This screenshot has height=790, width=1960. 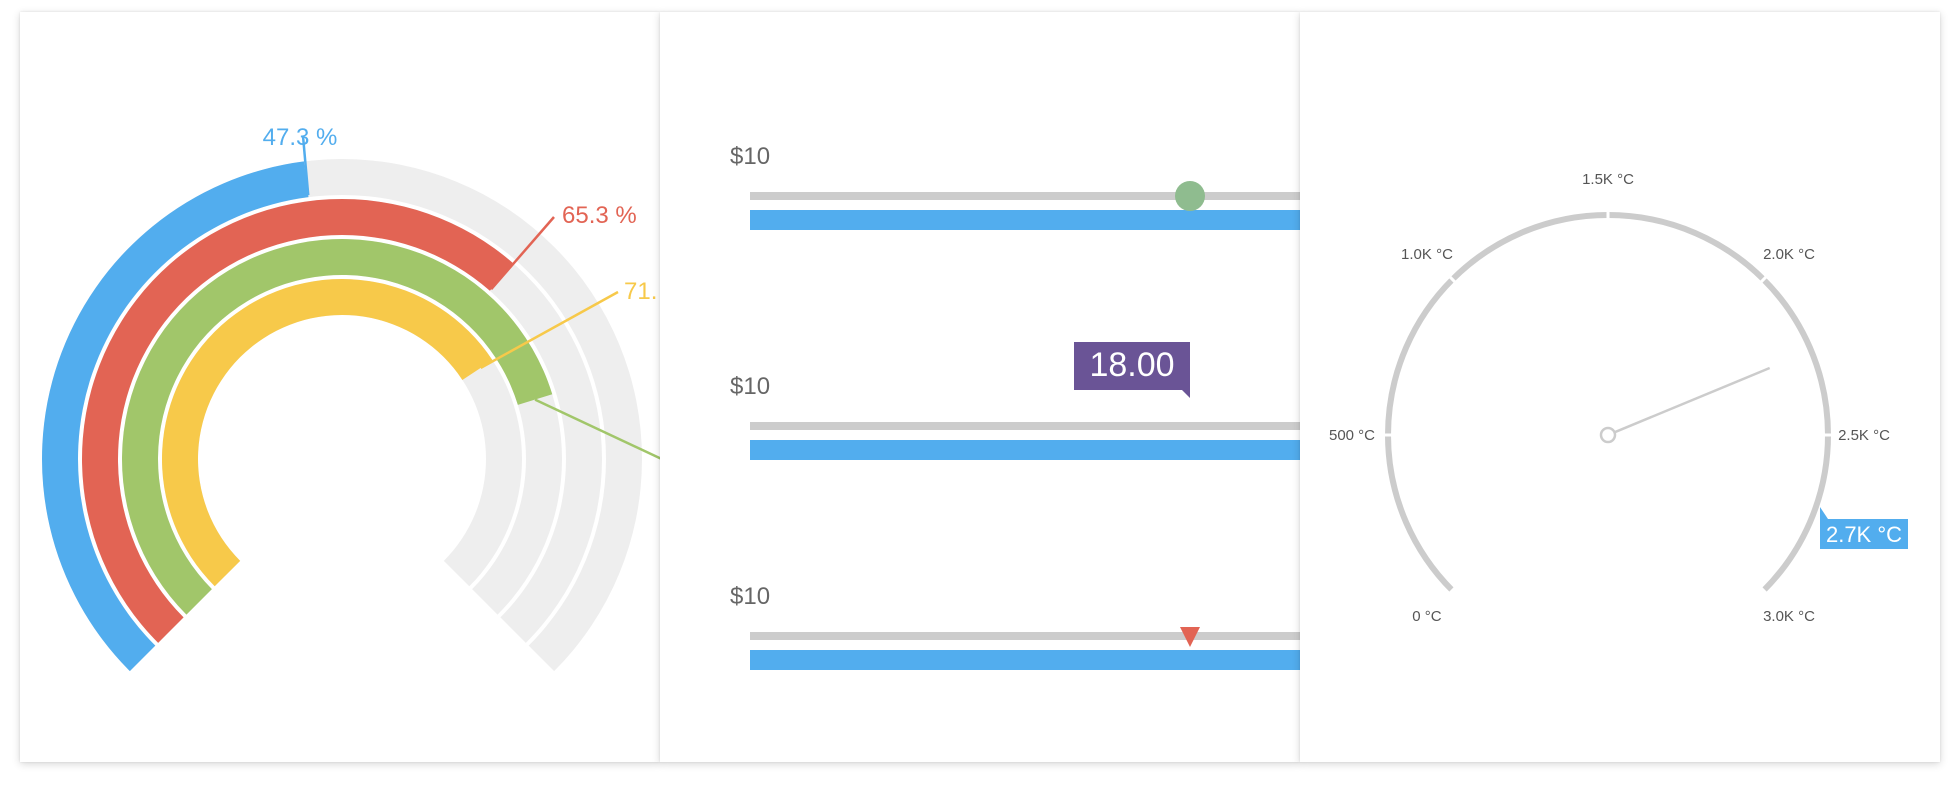 What do you see at coordinates (1692, 400) in the screenshot?
I see `gauge-needle` at bounding box center [1692, 400].